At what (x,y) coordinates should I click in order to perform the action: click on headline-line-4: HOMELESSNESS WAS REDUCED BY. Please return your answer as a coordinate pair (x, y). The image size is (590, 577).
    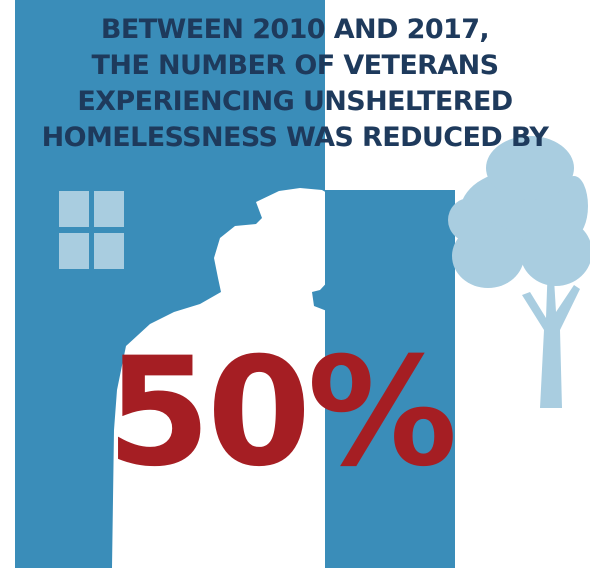
    Looking at the image, I should click on (295, 137).